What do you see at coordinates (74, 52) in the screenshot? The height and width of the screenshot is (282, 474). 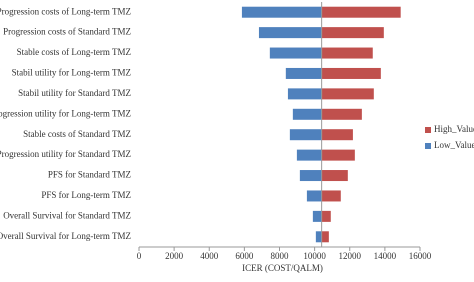 I see `category-label: Stable costs of Long-term TMZ` at bounding box center [74, 52].